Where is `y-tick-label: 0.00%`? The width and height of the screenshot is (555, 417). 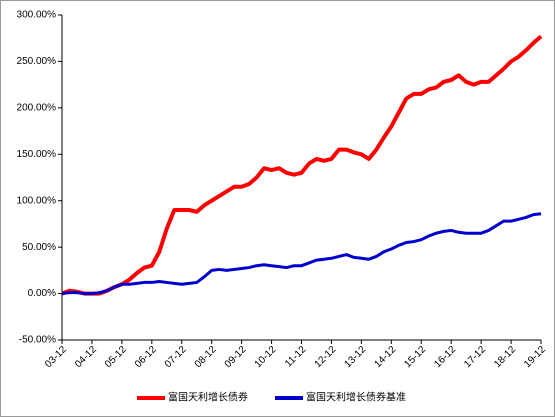
y-tick-label: 0.00% is located at coordinates (42, 293).